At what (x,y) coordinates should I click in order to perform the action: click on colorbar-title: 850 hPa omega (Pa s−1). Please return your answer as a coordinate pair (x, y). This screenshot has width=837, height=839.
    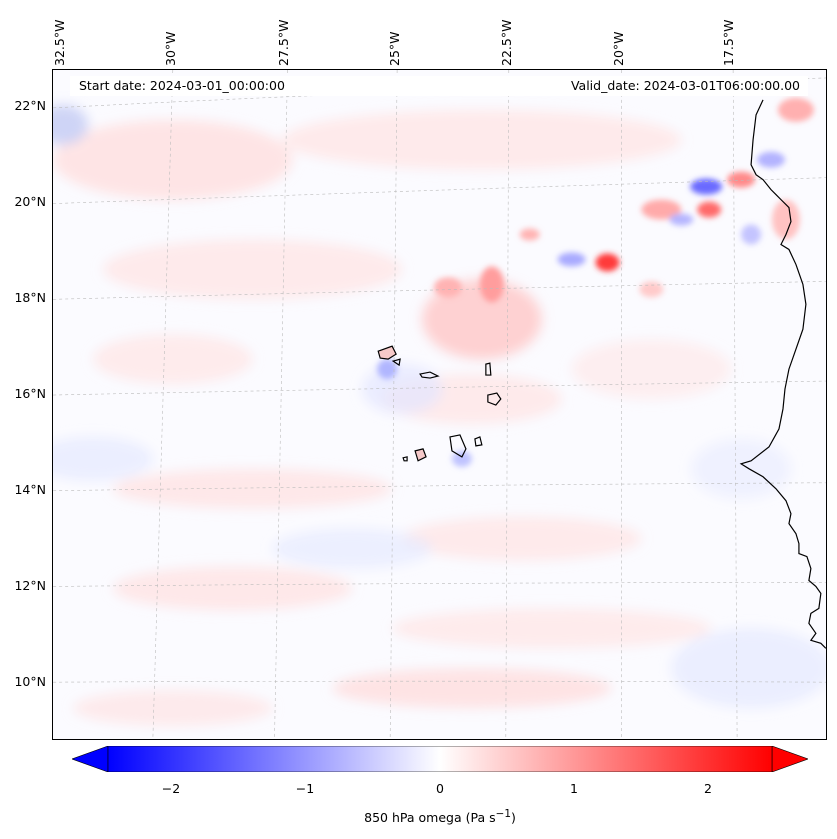
    Looking at the image, I should click on (440, 816).